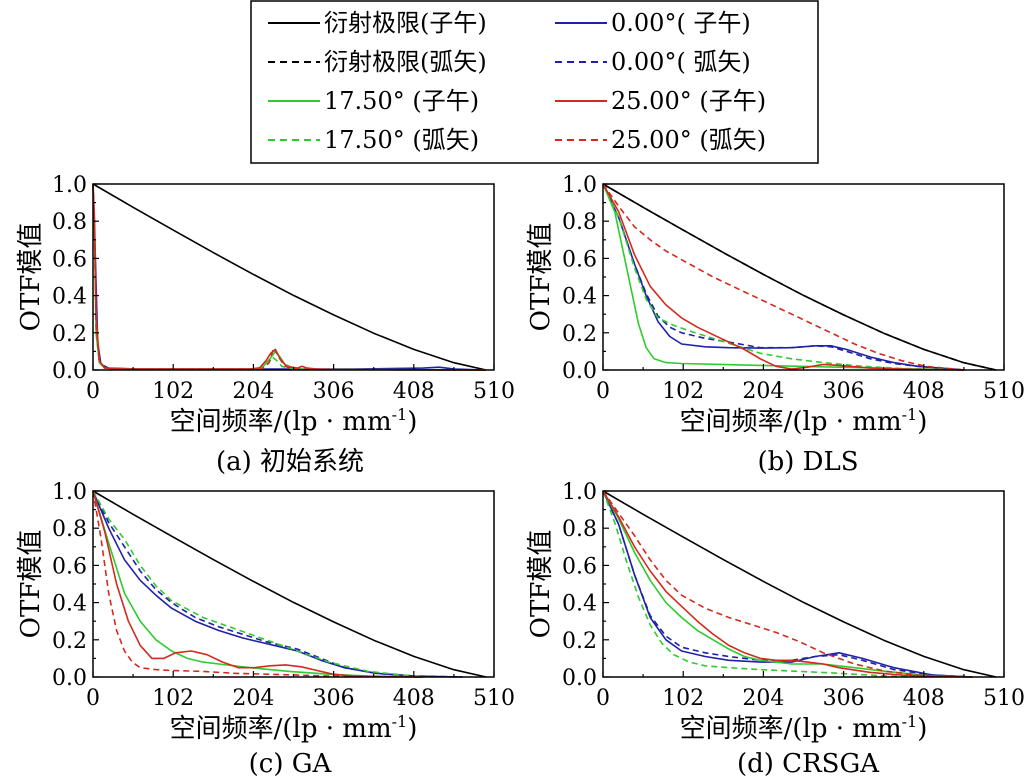 The width and height of the screenshot is (1034, 780). Describe the element at coordinates (290, 462) in the screenshot. I see `panel-caption: (a) 初始系统` at that location.